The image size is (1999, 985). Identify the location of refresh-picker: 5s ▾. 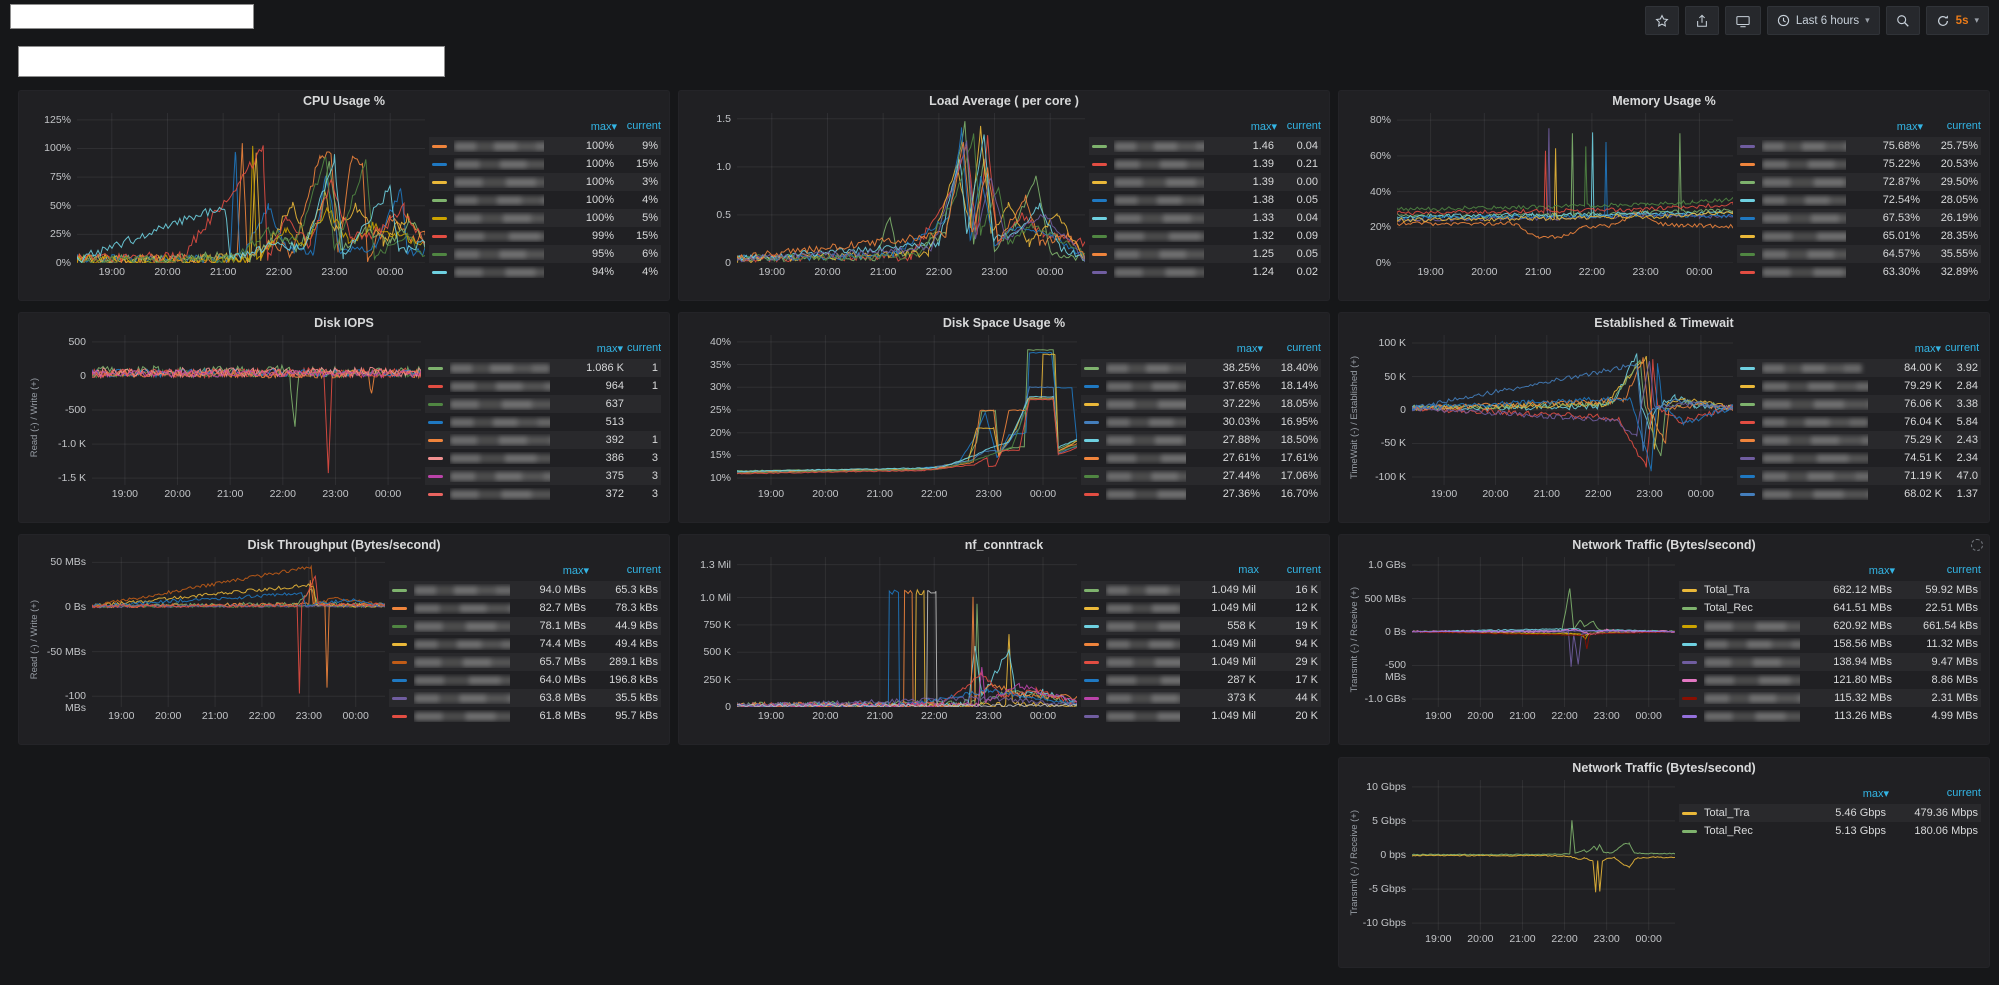
(1957, 20).